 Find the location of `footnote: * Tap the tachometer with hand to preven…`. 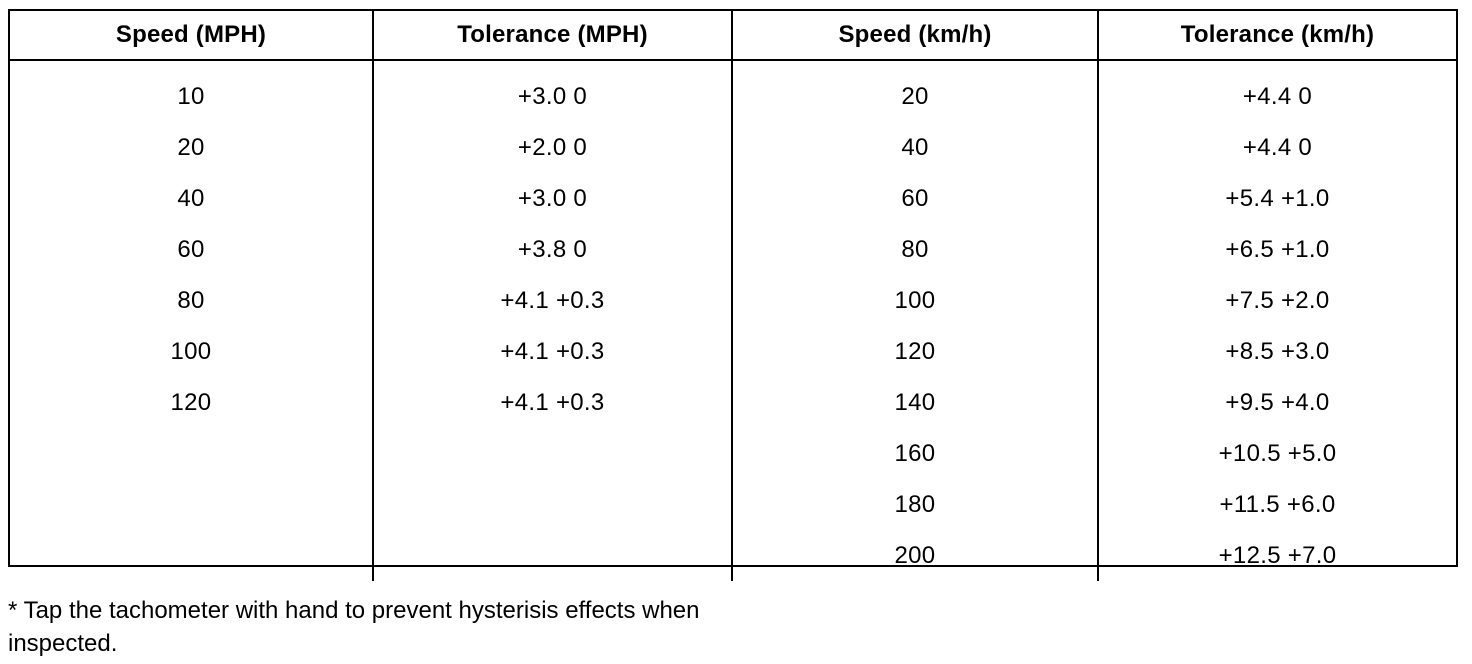

footnote: * Tap the tachometer with hand to preven… is located at coordinates (418, 627).